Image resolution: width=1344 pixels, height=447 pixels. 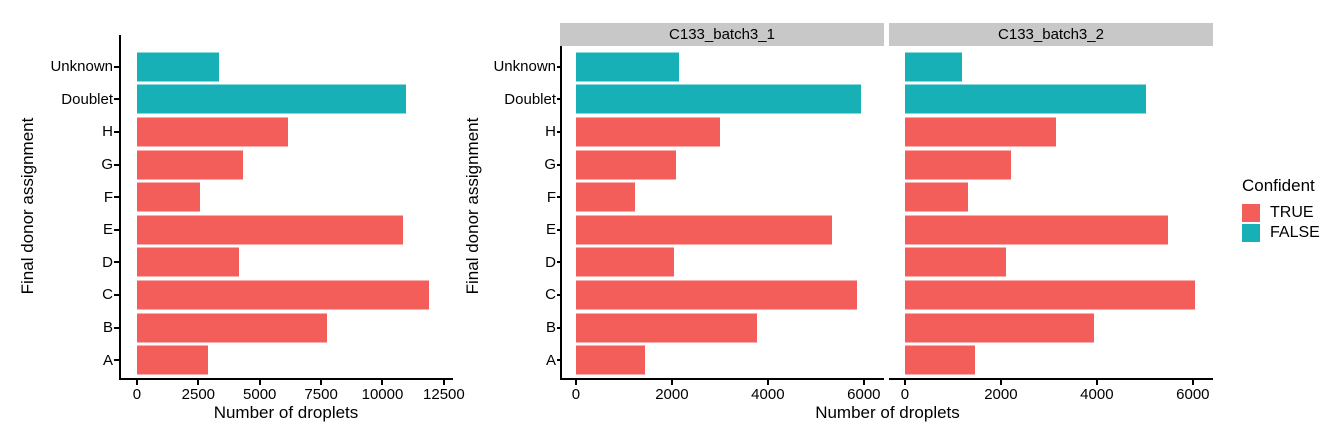 What do you see at coordinates (286, 412) in the screenshot?
I see `left-x-axis-title: Number of droplets` at bounding box center [286, 412].